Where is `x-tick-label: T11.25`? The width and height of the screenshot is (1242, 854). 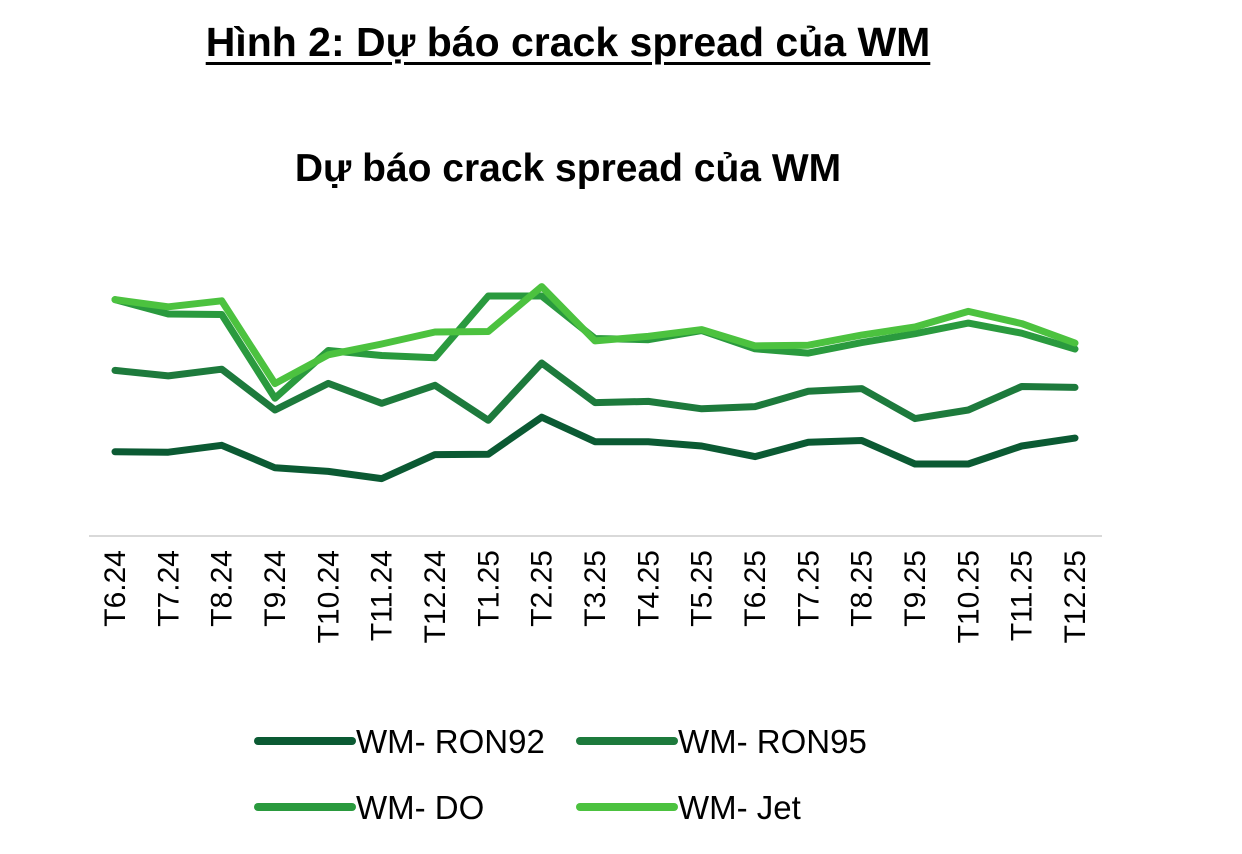
x-tick-label: T11.25 is located at coordinates (1022, 595).